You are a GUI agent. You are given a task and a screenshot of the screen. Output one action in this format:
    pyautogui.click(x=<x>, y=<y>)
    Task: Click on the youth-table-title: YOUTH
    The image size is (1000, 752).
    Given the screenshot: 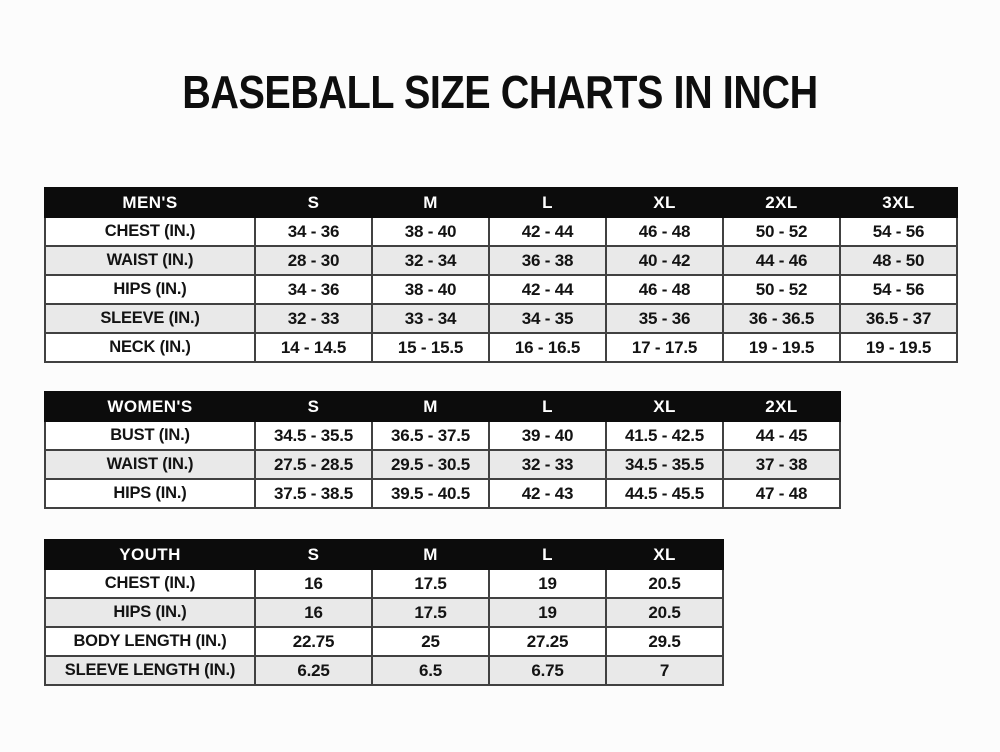 What is the action you would take?
    pyautogui.click(x=150, y=554)
    